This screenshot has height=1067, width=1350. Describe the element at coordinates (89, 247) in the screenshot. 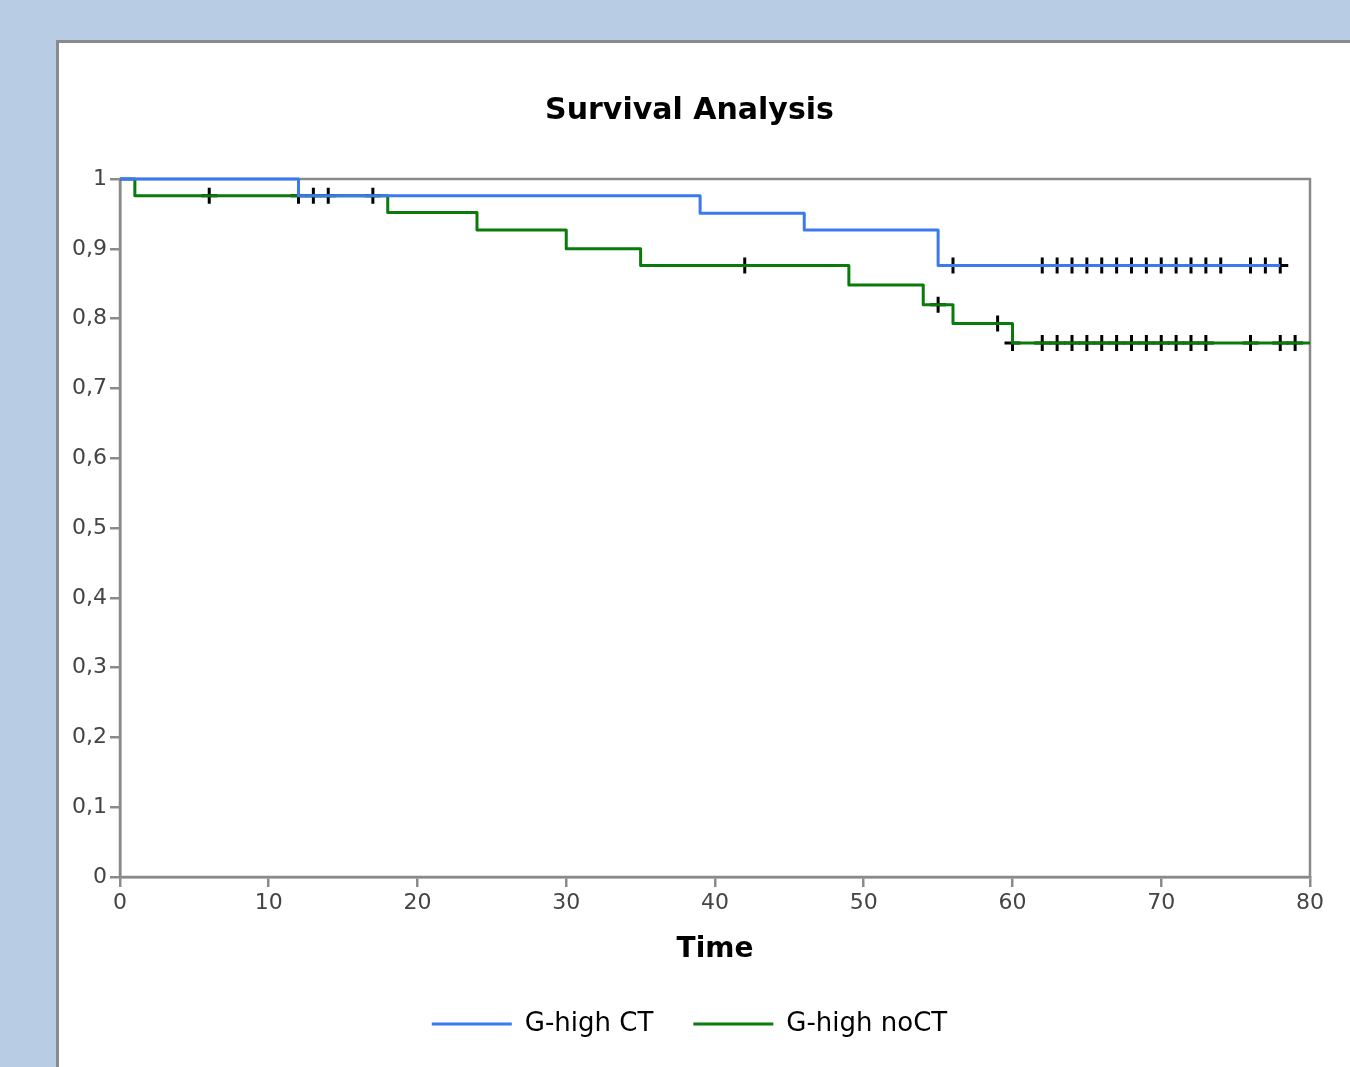

I see `y-tick-label: 0,9` at that location.